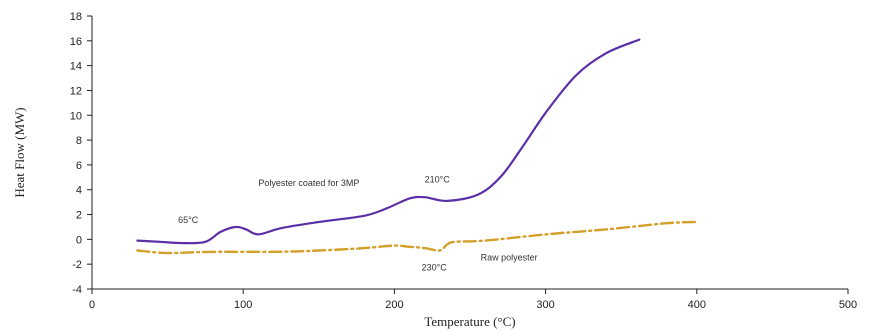 The width and height of the screenshot is (873, 331). What do you see at coordinates (19, 152) in the screenshot?
I see `y-axis-title: Heat Flow (MW)` at bounding box center [19, 152].